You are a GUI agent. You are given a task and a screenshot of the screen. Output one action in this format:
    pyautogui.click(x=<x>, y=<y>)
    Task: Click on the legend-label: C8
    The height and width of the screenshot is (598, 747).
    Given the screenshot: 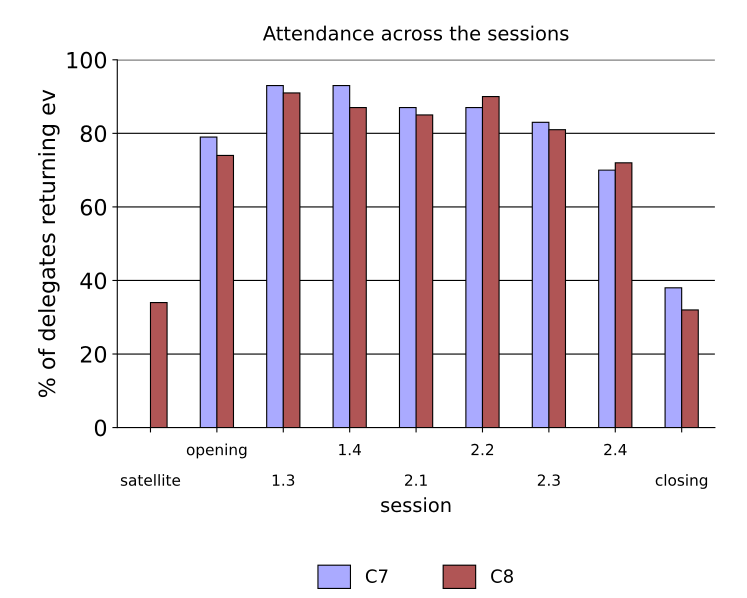 What is the action you would take?
    pyautogui.click(x=502, y=576)
    